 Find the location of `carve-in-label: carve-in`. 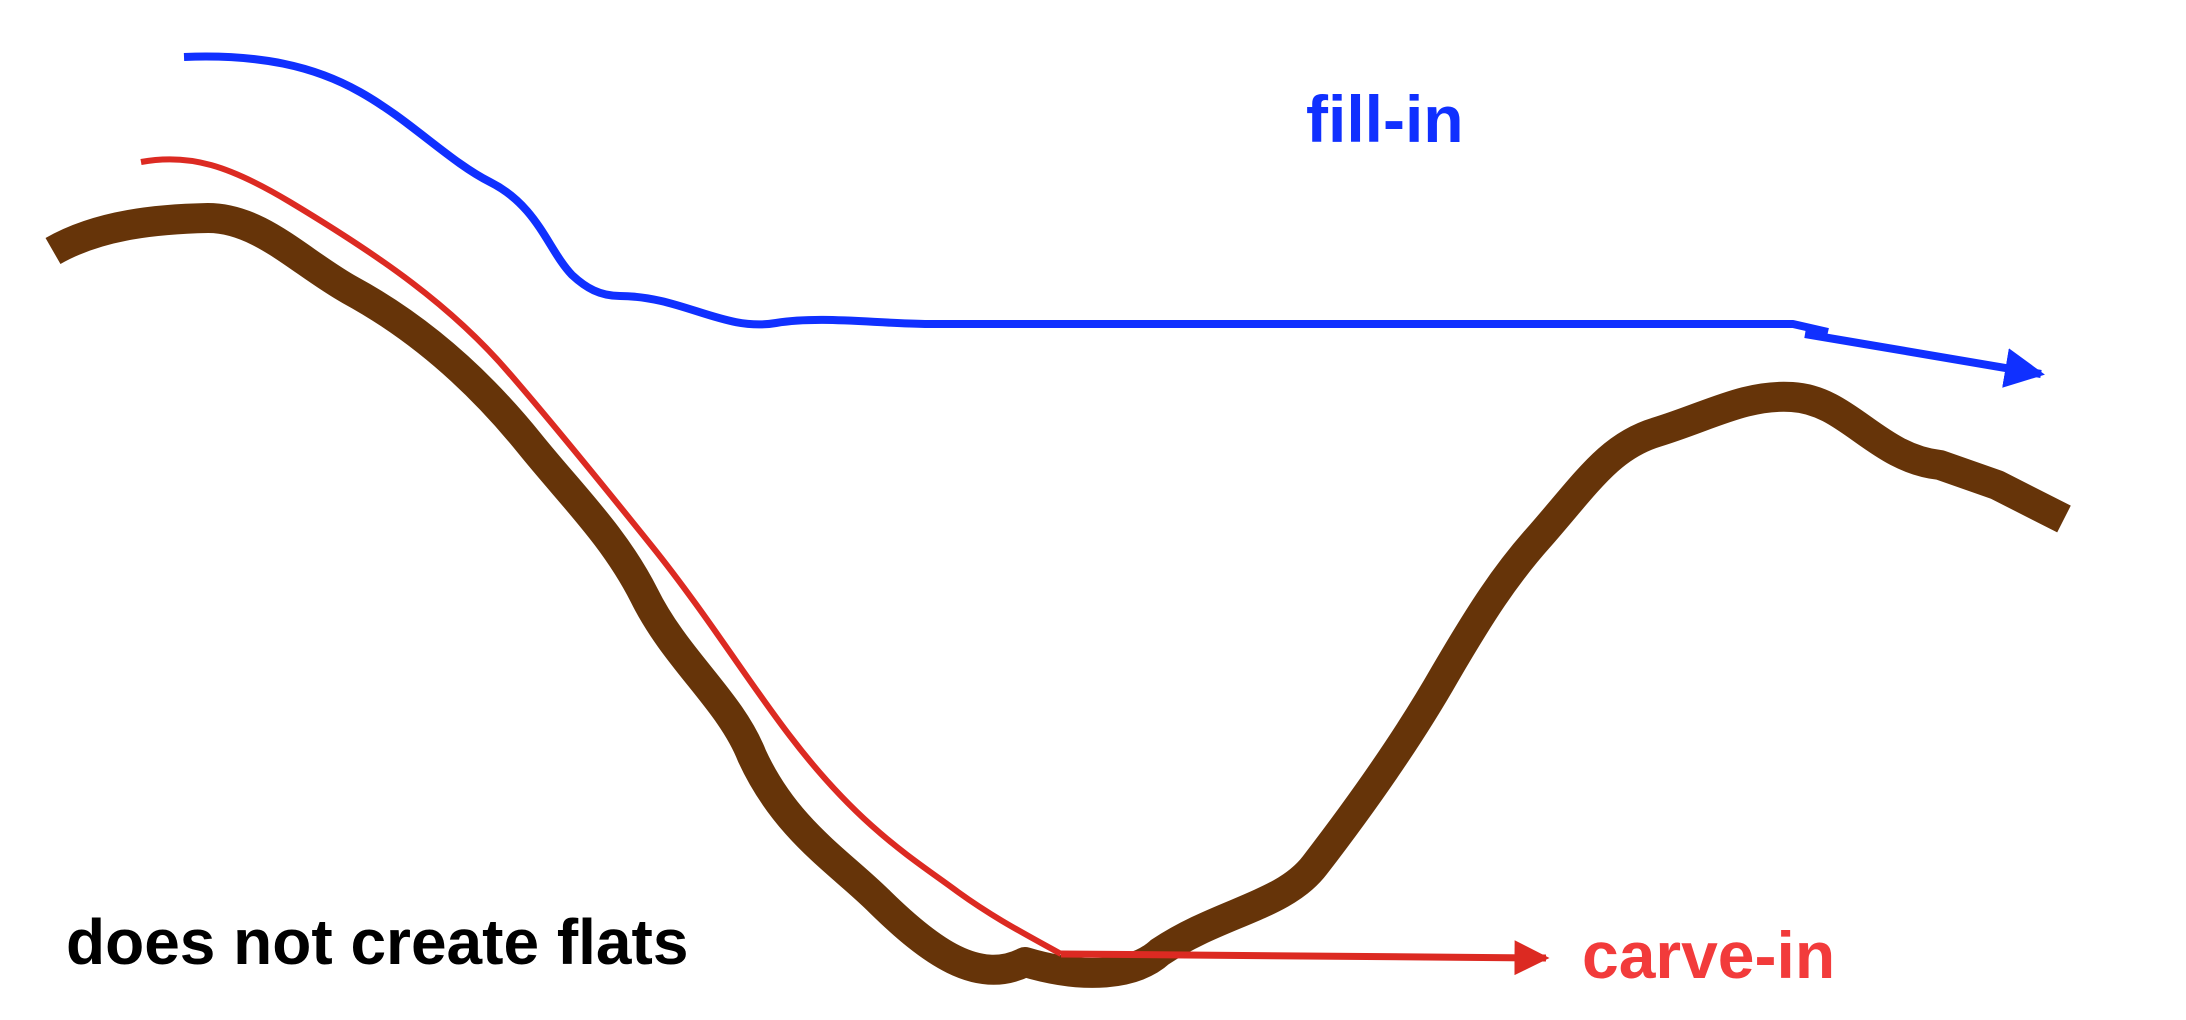

carve-in-label: carve-in is located at coordinates (1709, 955).